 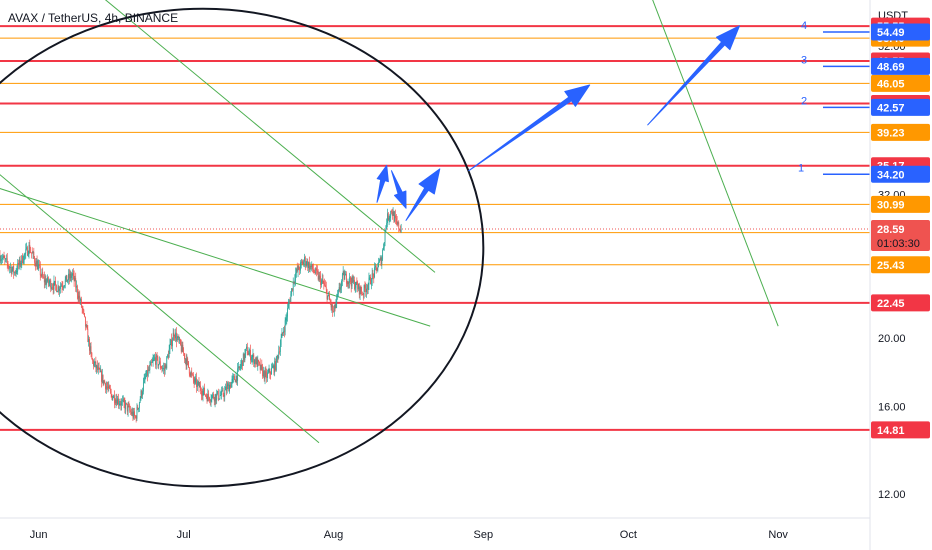 I want to click on chart-title: AVAX / TetherUS, 4h, BINANCE, so click(x=93, y=18).